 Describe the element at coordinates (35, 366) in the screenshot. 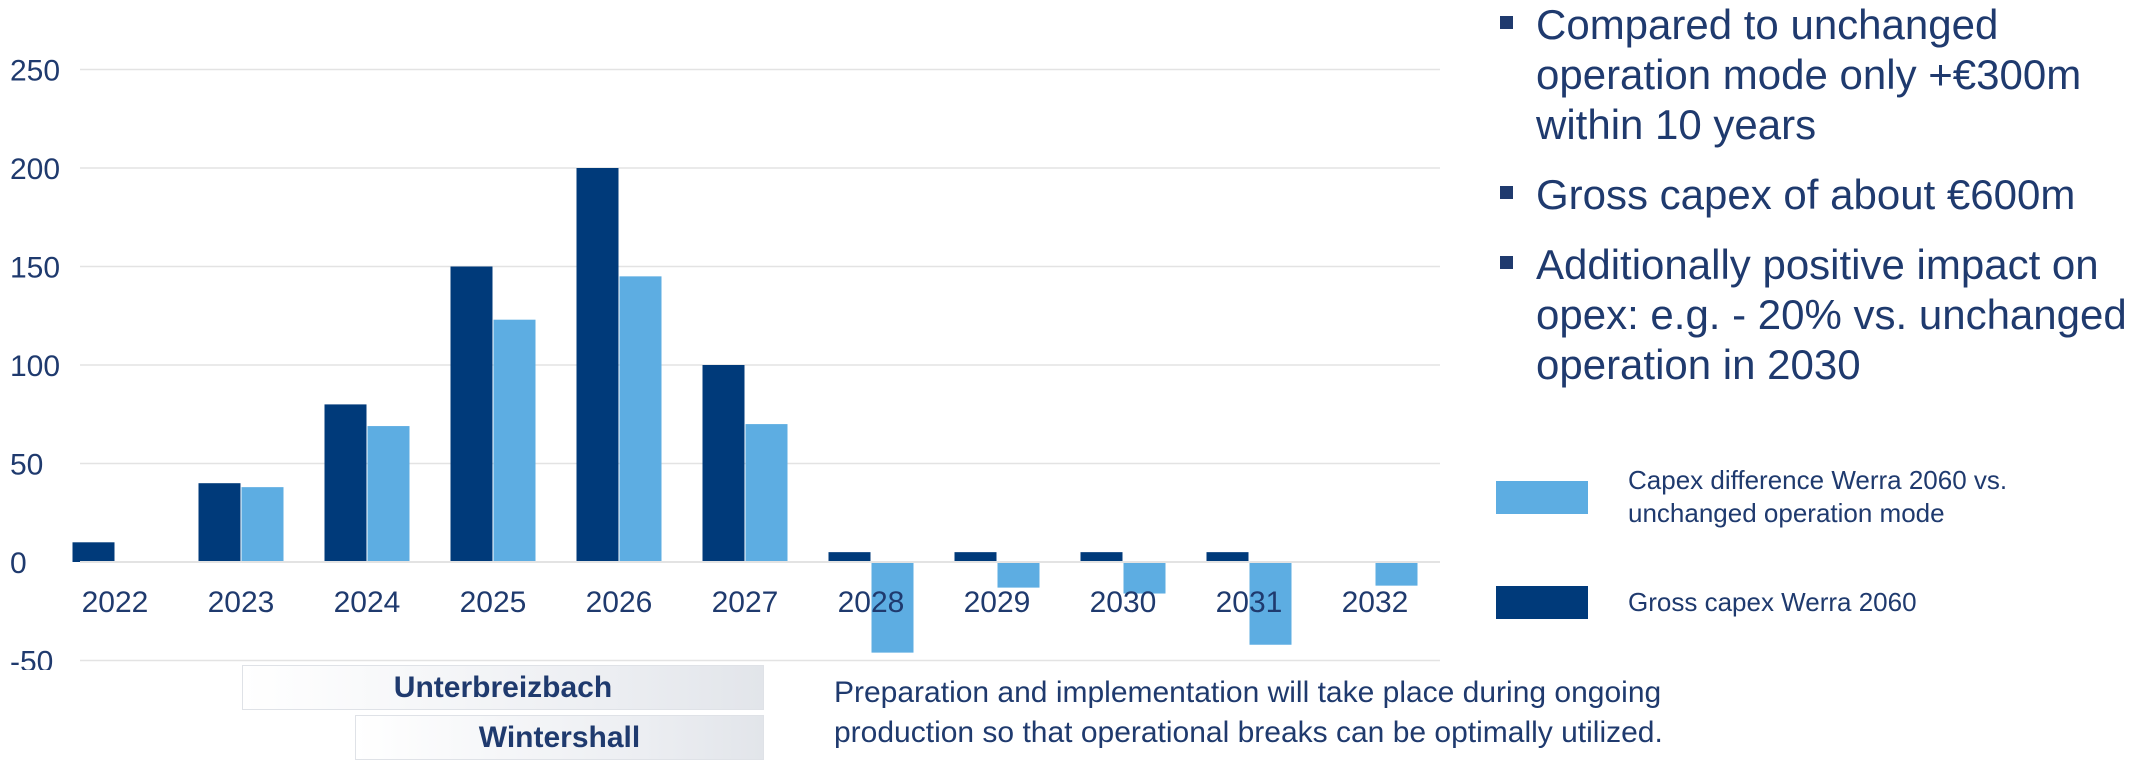

I see `y-tick-label: 100` at that location.